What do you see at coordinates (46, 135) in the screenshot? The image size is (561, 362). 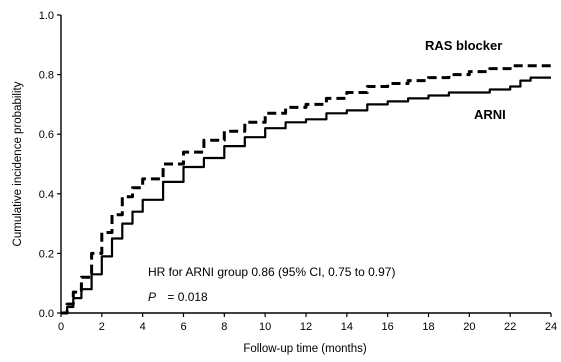 I see `y-tick-label-0.6: 0.6` at bounding box center [46, 135].